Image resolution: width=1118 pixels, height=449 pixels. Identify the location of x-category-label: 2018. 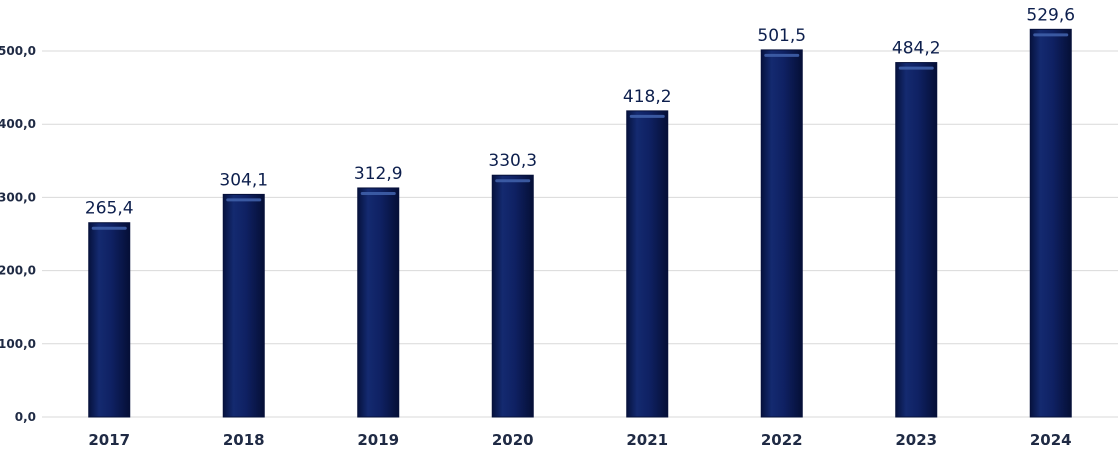
(244, 440).